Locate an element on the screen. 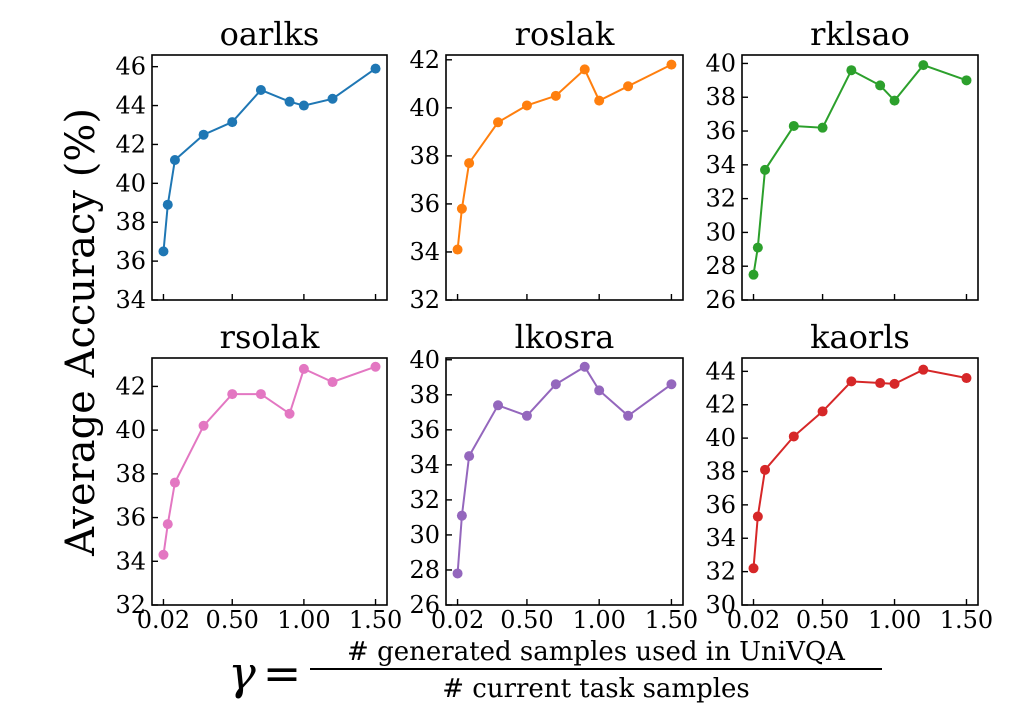 The height and width of the screenshot is (715, 1026). equals-sign: = is located at coordinates (282, 673).